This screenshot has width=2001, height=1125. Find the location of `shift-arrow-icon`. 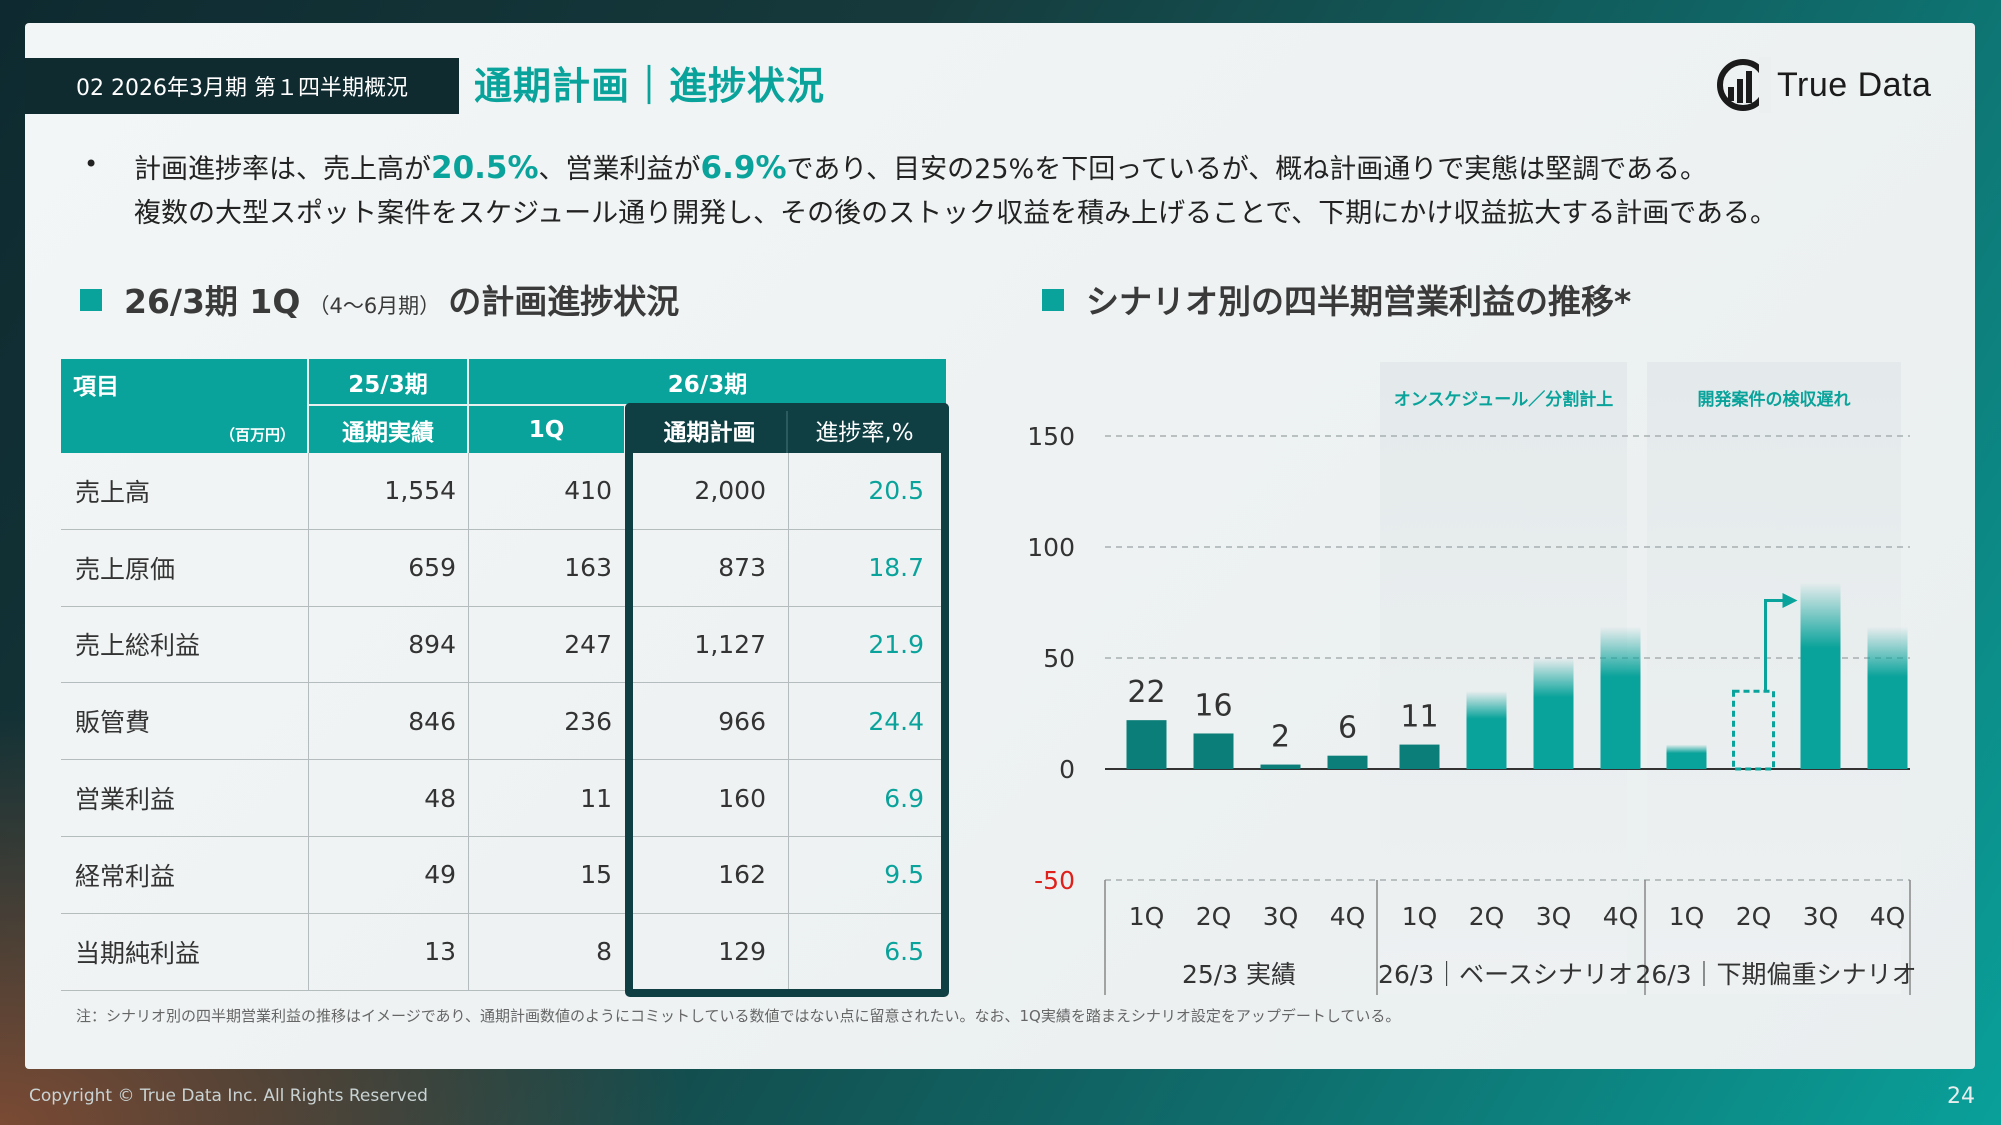

shift-arrow-icon is located at coordinates (1781, 642).